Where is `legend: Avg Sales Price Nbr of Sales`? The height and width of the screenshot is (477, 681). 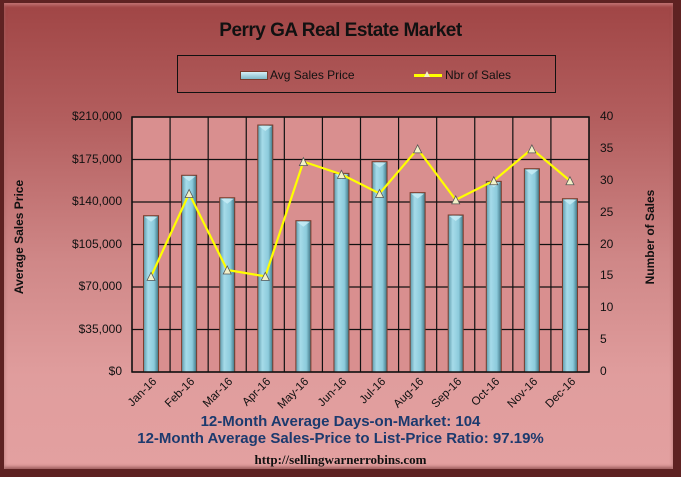 legend: Avg Sales Price Nbr of Sales is located at coordinates (366, 74).